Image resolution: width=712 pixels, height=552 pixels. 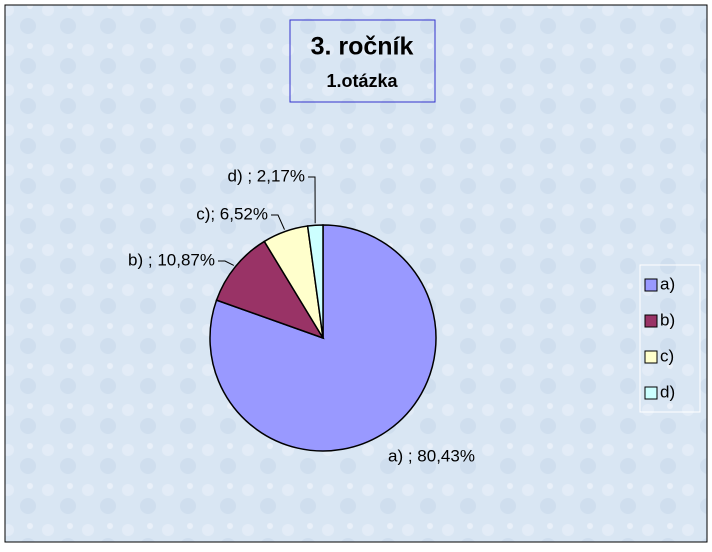 I want to click on legend-label: a), so click(x=667, y=283).